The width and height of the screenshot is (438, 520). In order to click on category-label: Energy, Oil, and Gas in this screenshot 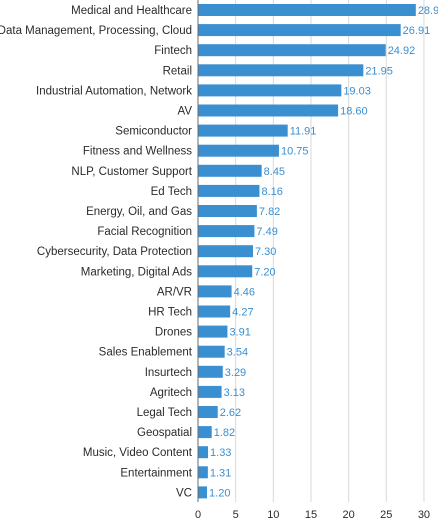, I will do `click(139, 212)`.